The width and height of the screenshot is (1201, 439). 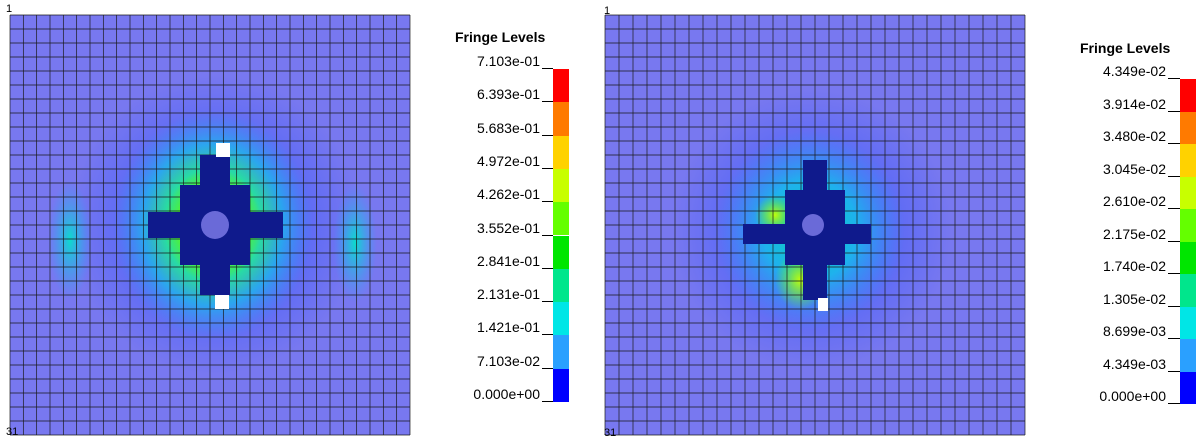 What do you see at coordinates (508, 327) in the screenshot?
I see `legend-level-label: 1.421e-01` at bounding box center [508, 327].